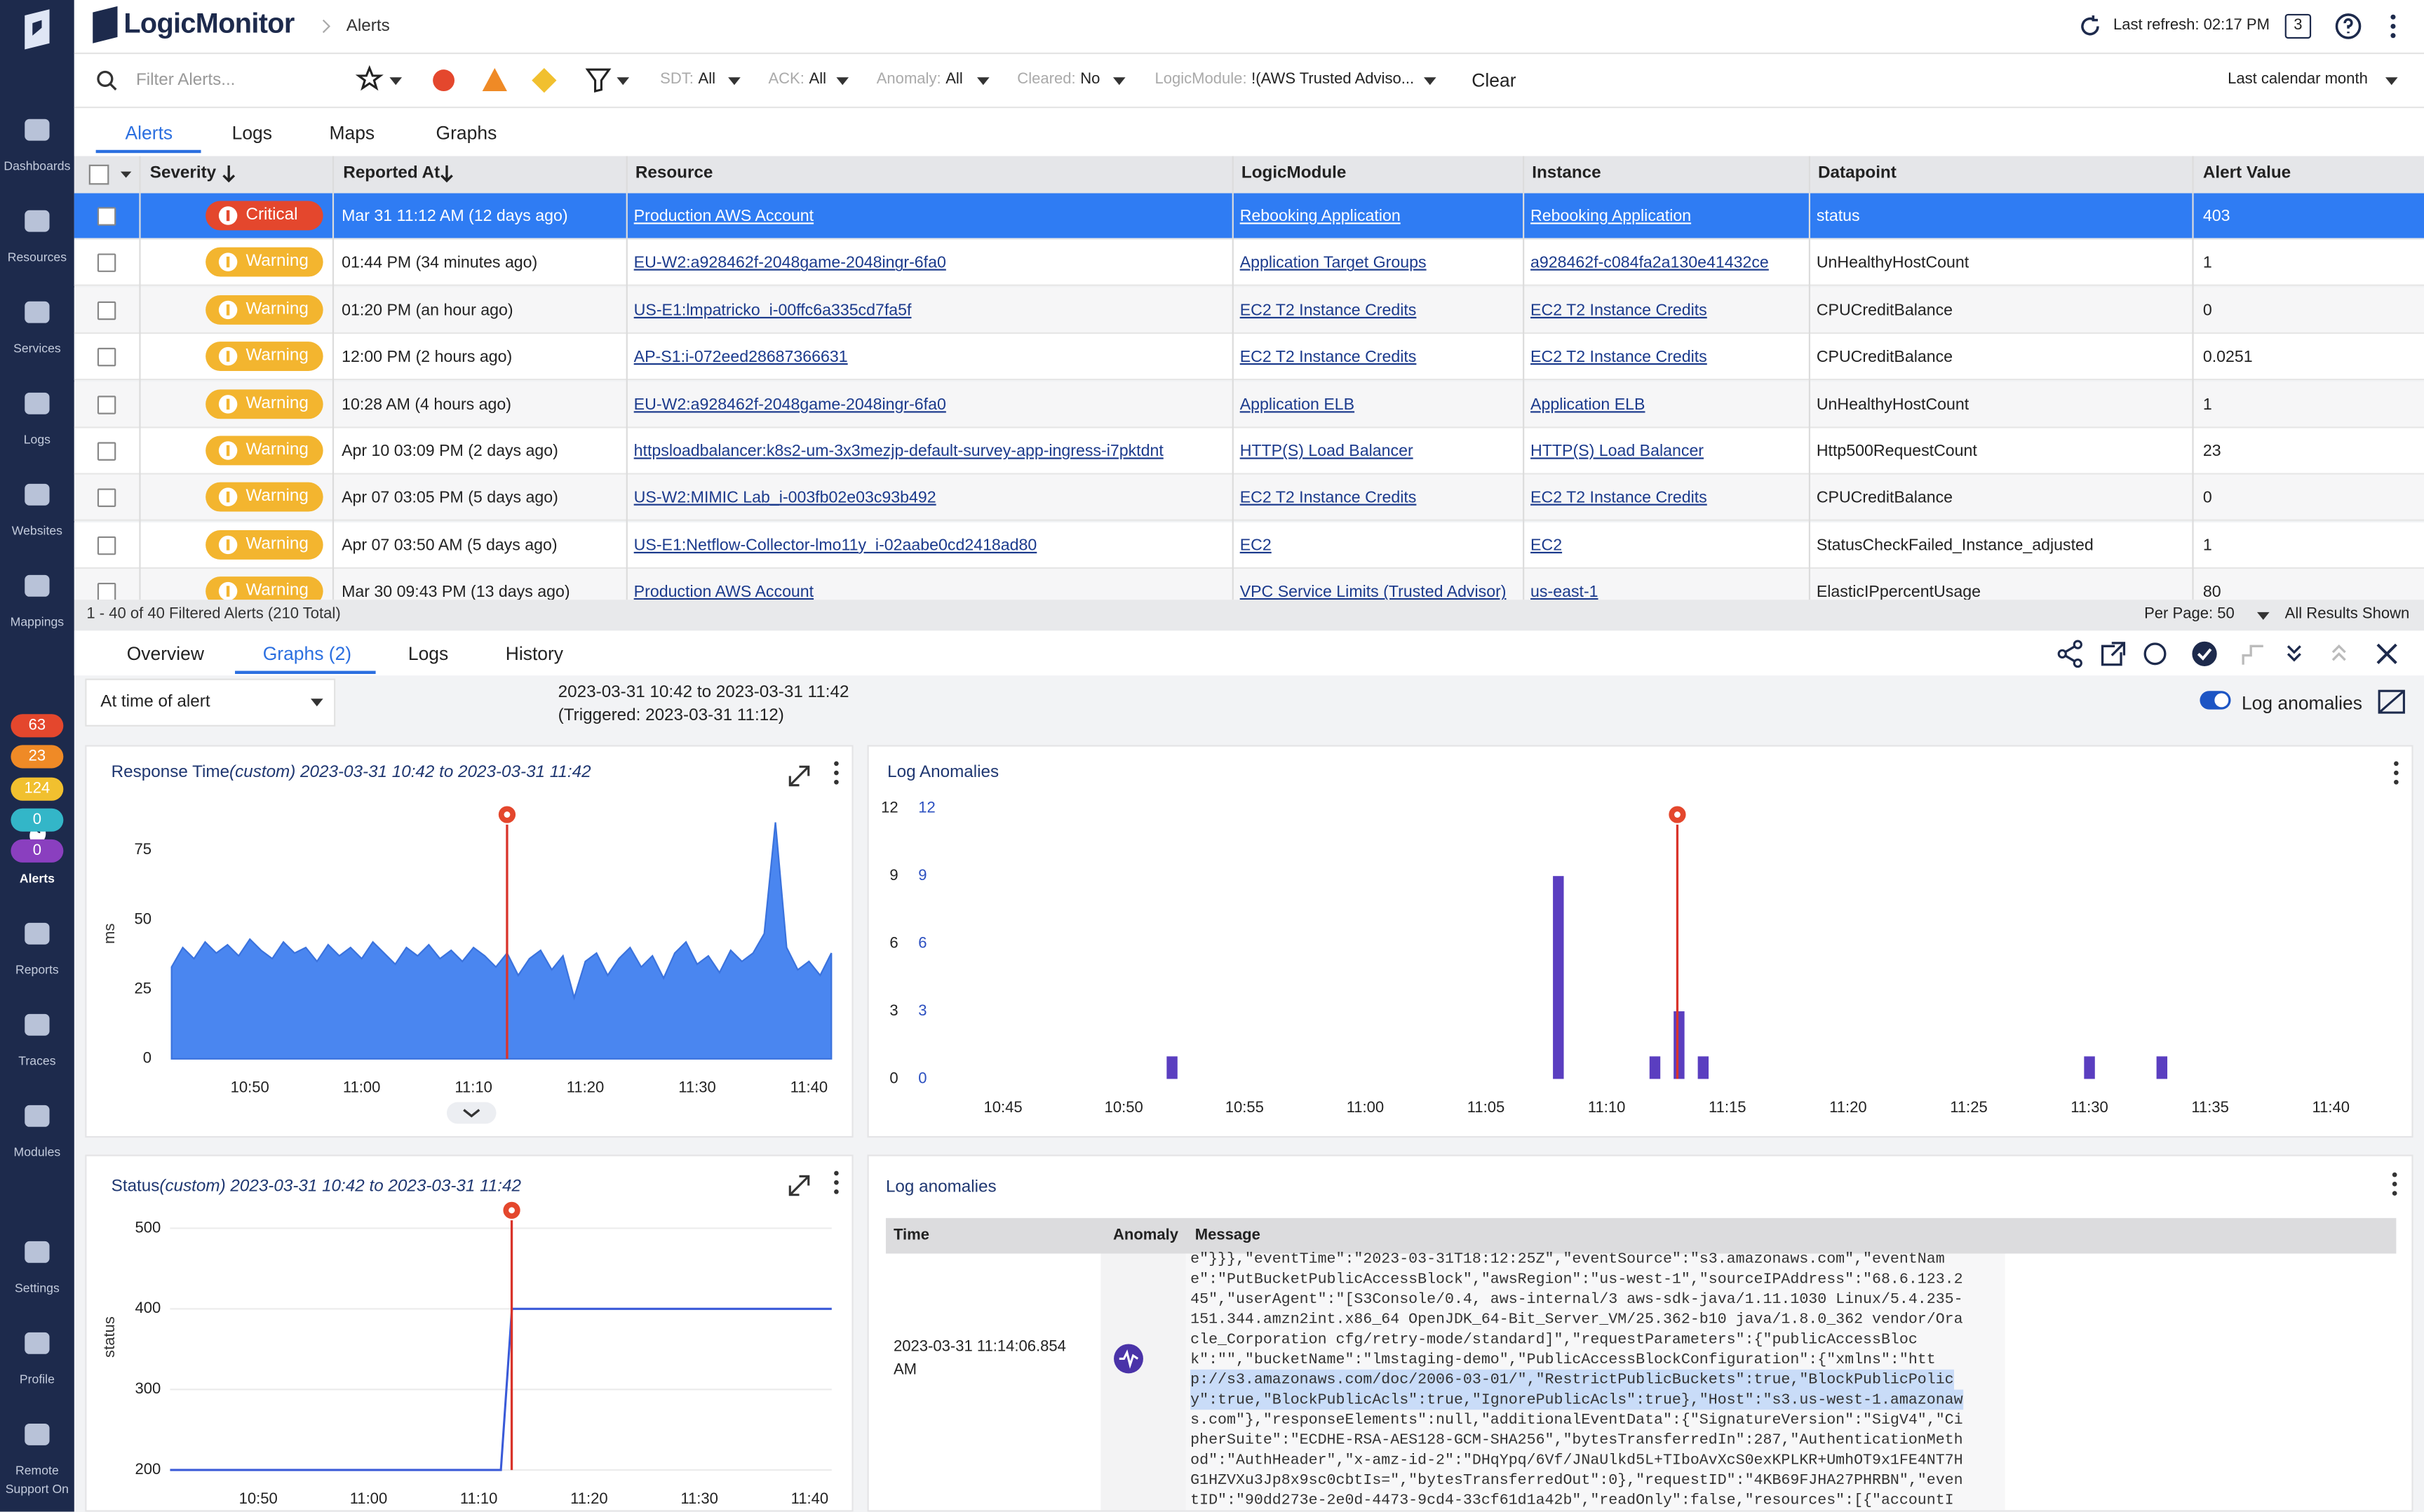  What do you see at coordinates (2077, 662) in the screenshot?
I see `share-node` at bounding box center [2077, 662].